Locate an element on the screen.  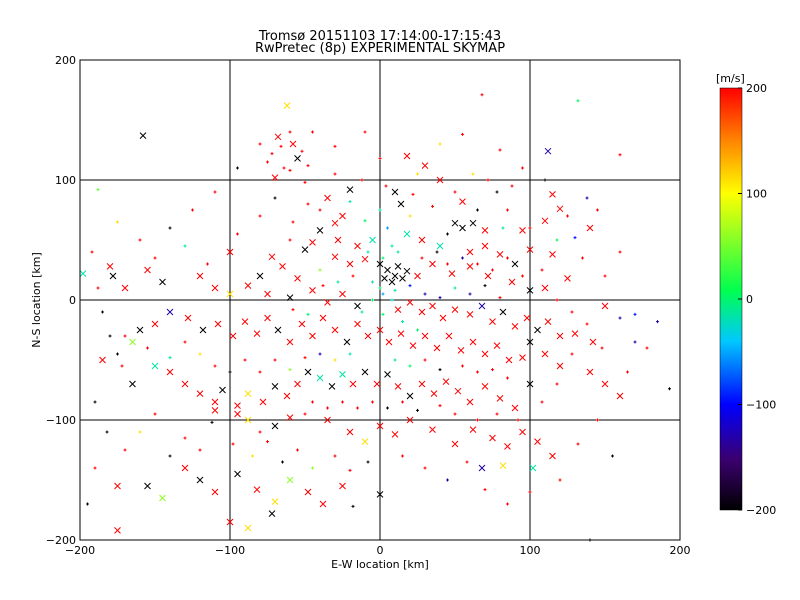
y-tick-label: 200 is located at coordinates (65, 60).